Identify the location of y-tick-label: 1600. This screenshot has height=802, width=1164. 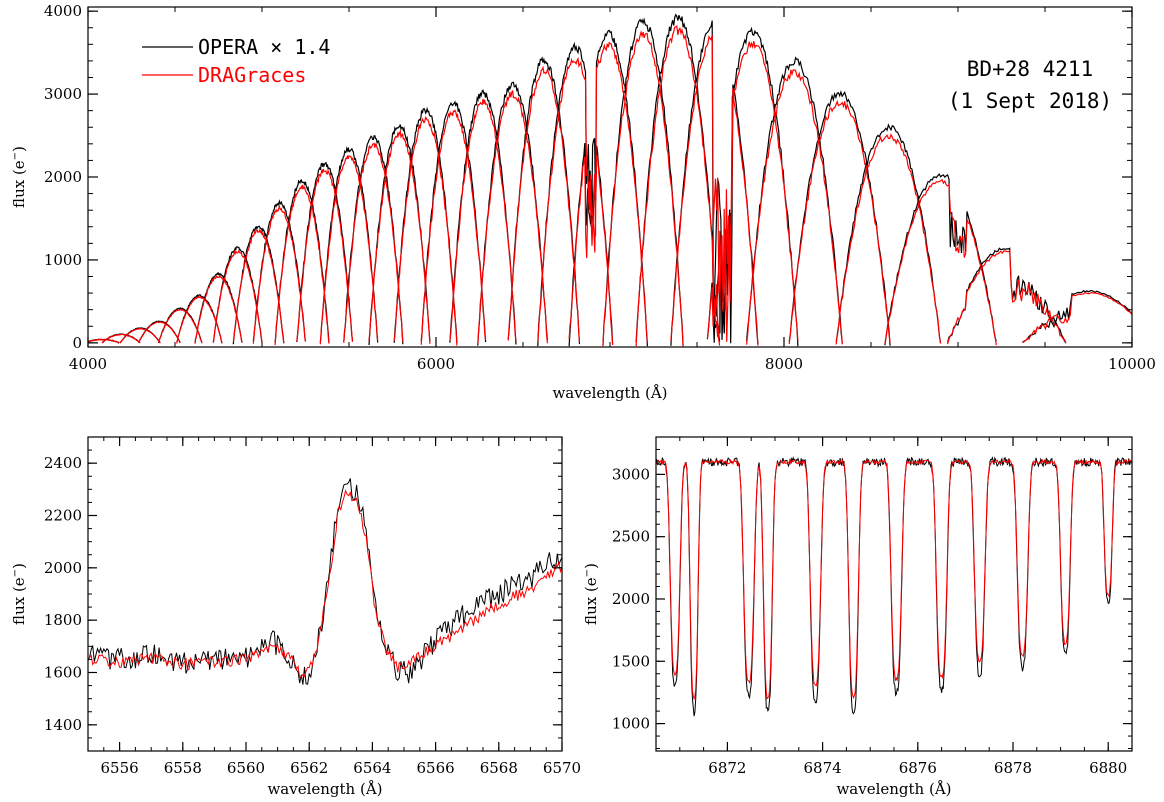
(63, 673).